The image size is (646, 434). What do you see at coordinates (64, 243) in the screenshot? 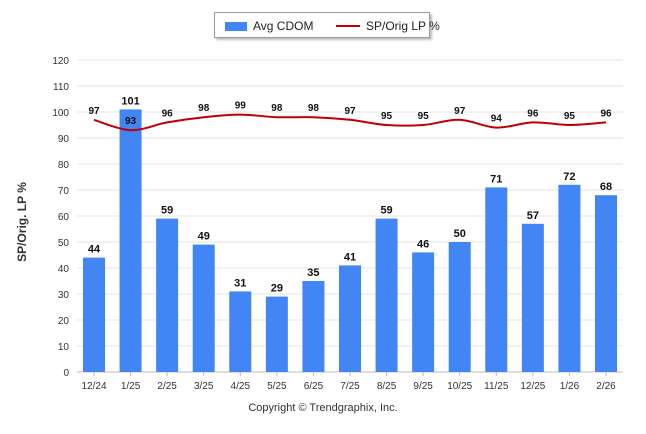
I see `y-tick-label: 50` at bounding box center [64, 243].